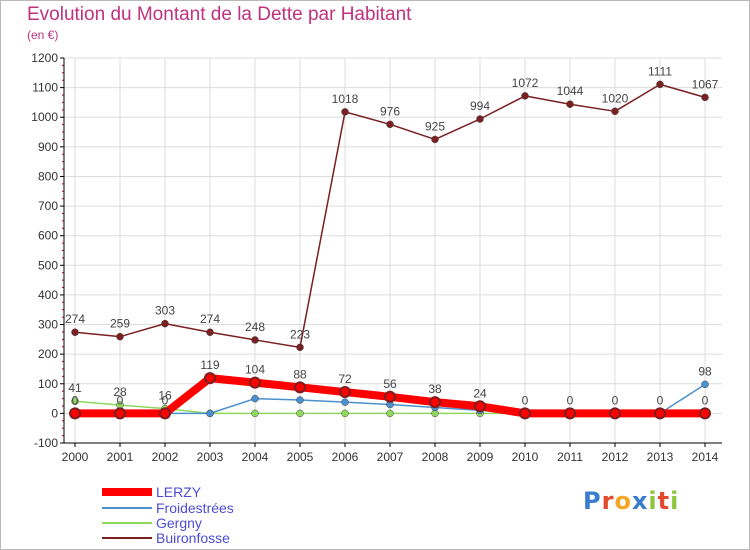 This screenshot has width=750, height=550. Describe the element at coordinates (255, 327) in the screenshot. I see `data-label: 248` at that location.